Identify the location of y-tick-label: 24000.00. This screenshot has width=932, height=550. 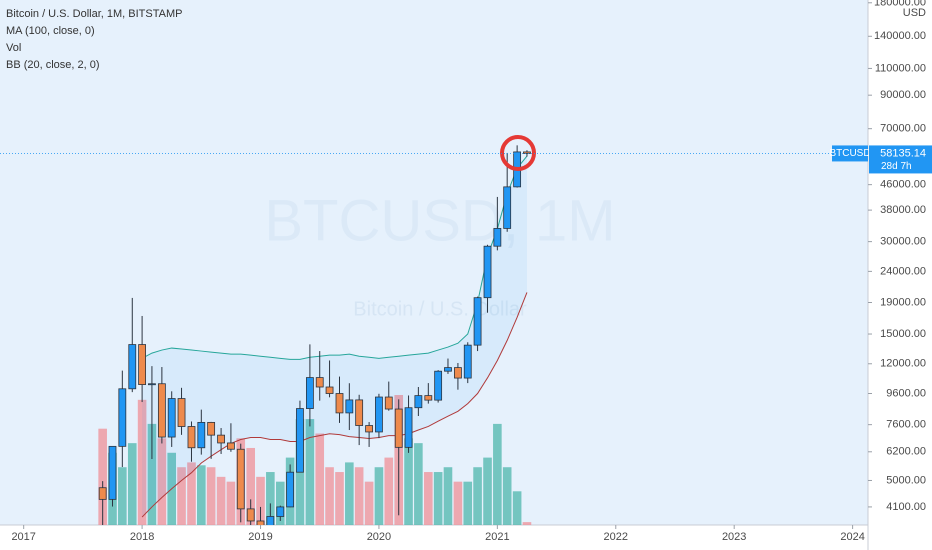
(903, 271).